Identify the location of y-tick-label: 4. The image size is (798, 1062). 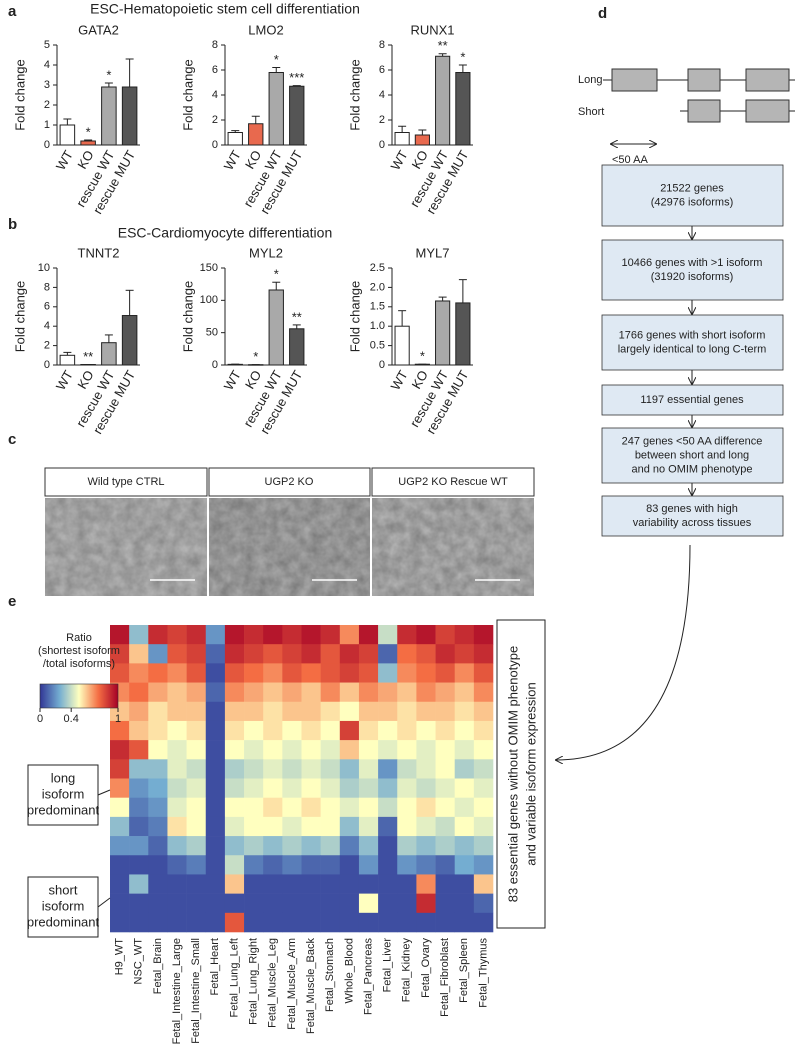
(47, 65).